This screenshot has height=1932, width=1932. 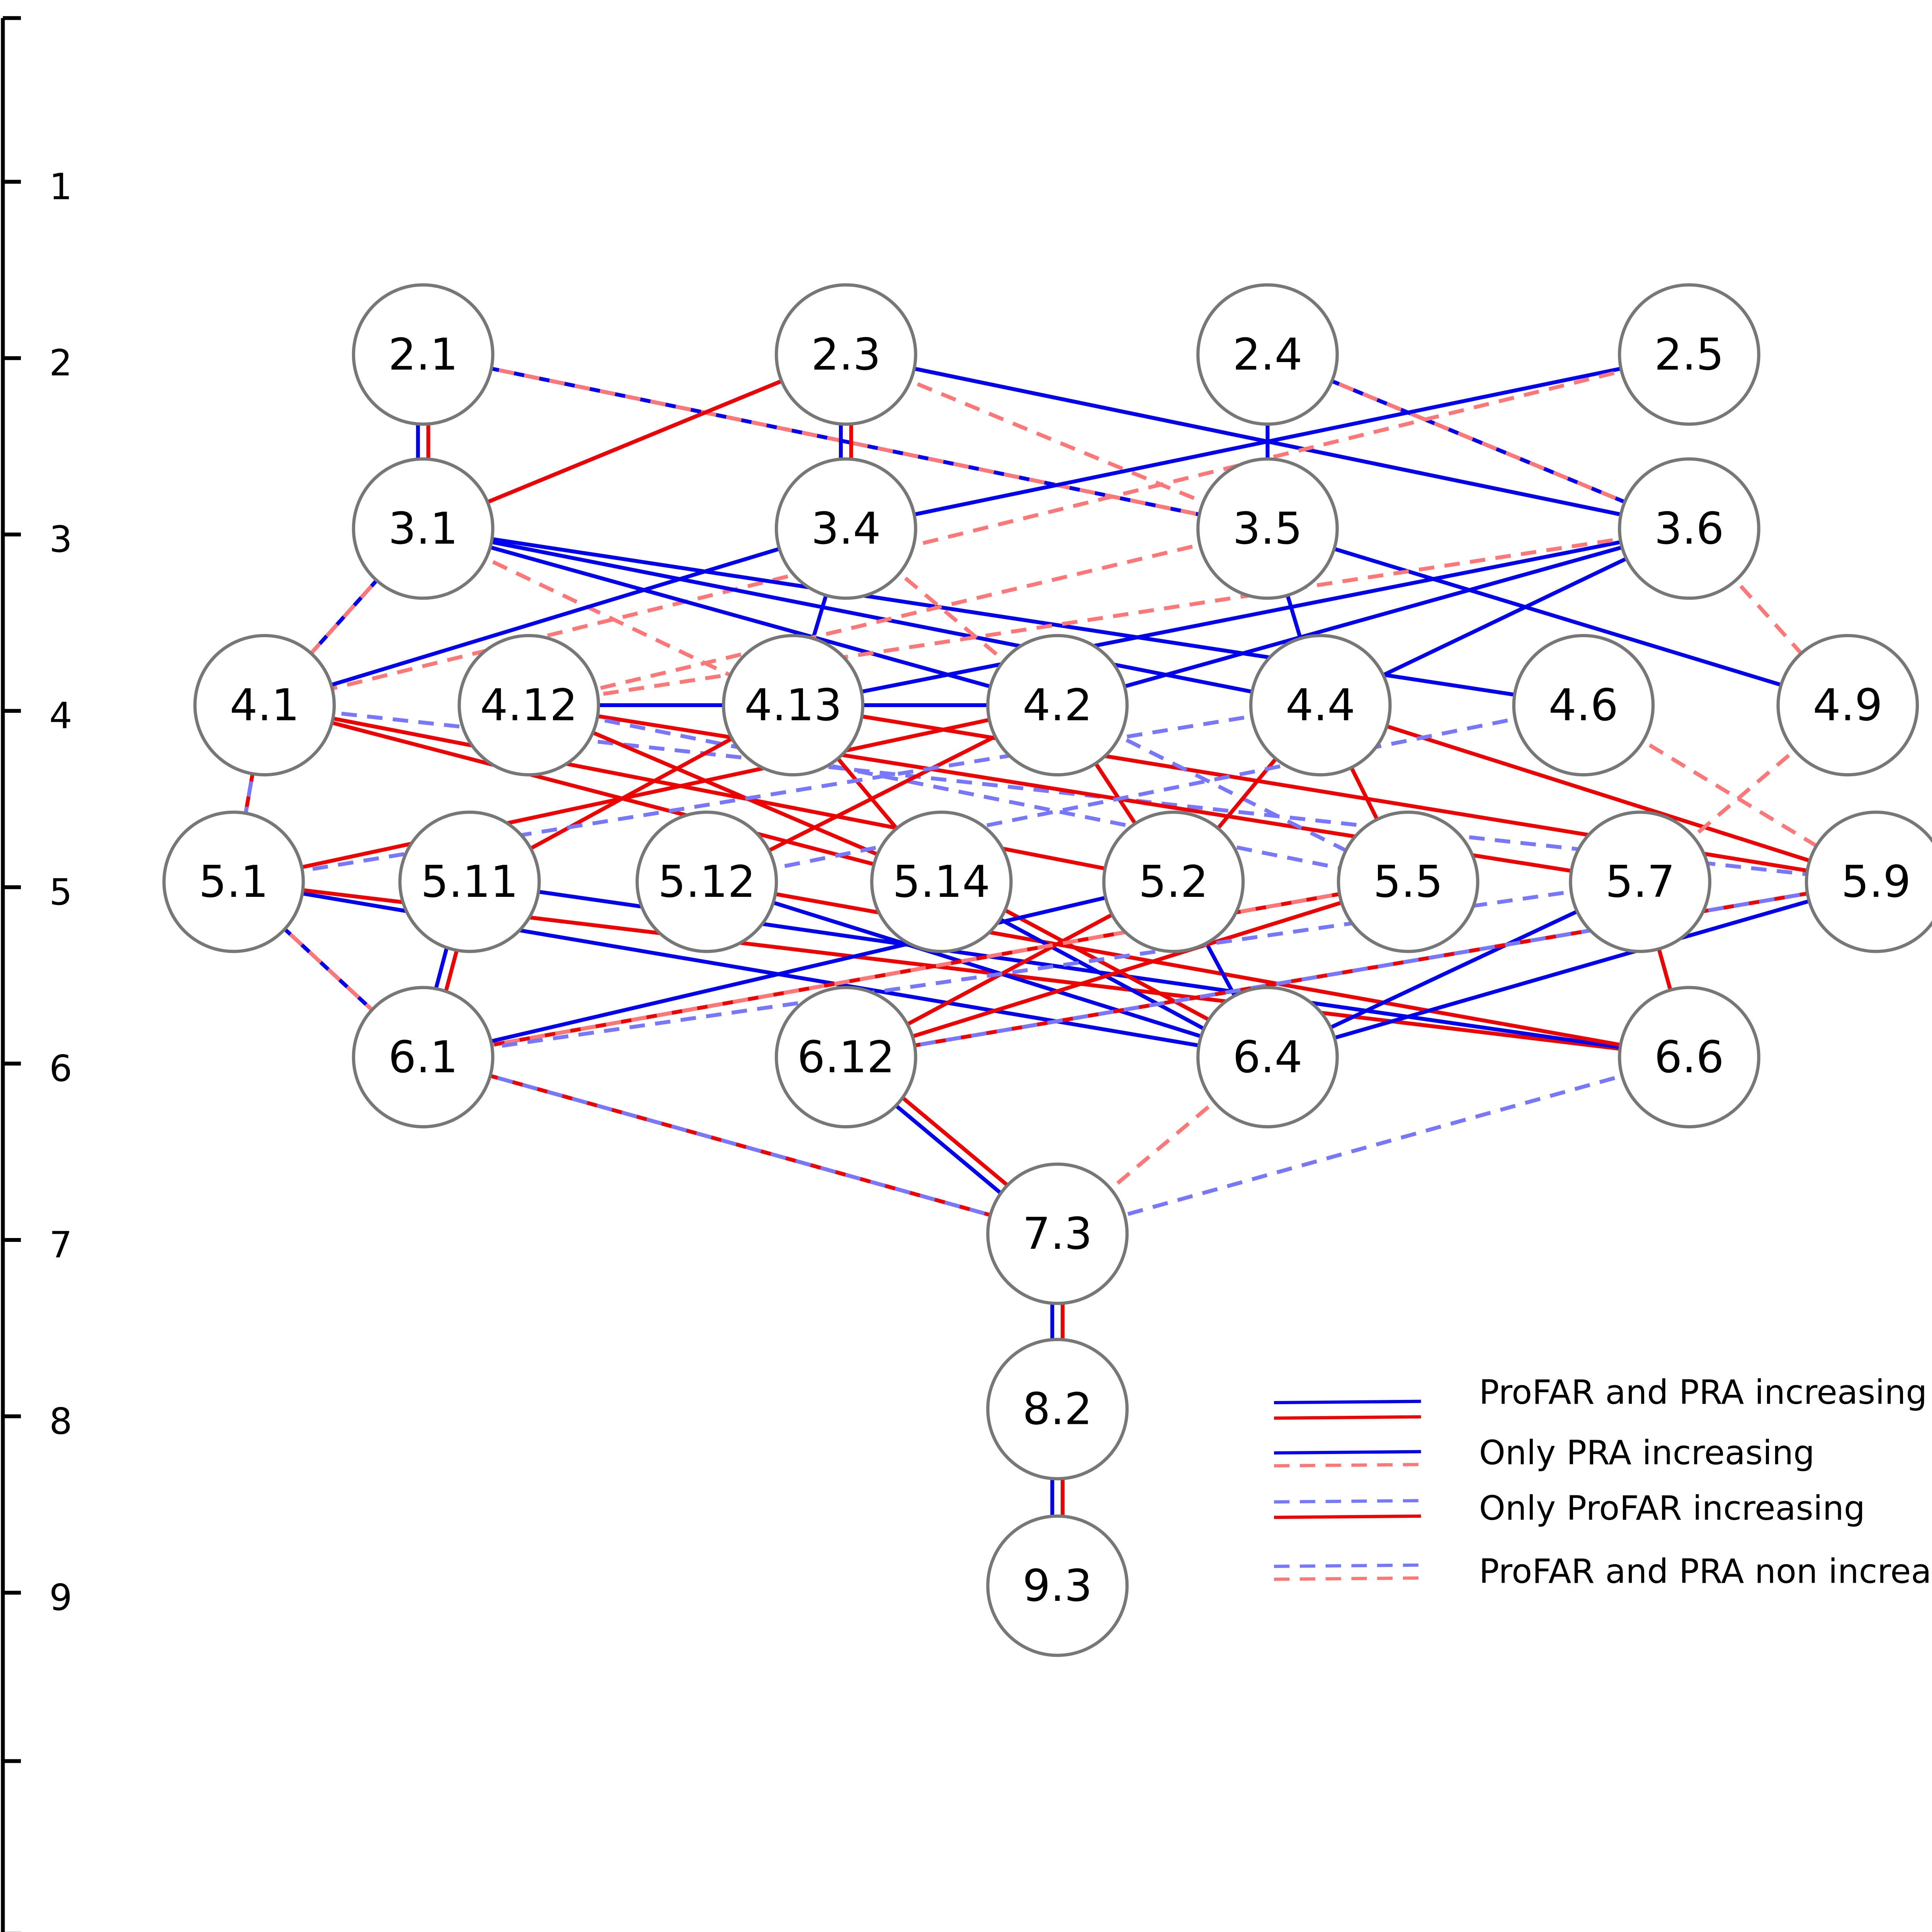 What do you see at coordinates (61, 363) in the screenshot?
I see `level-label: 2` at bounding box center [61, 363].